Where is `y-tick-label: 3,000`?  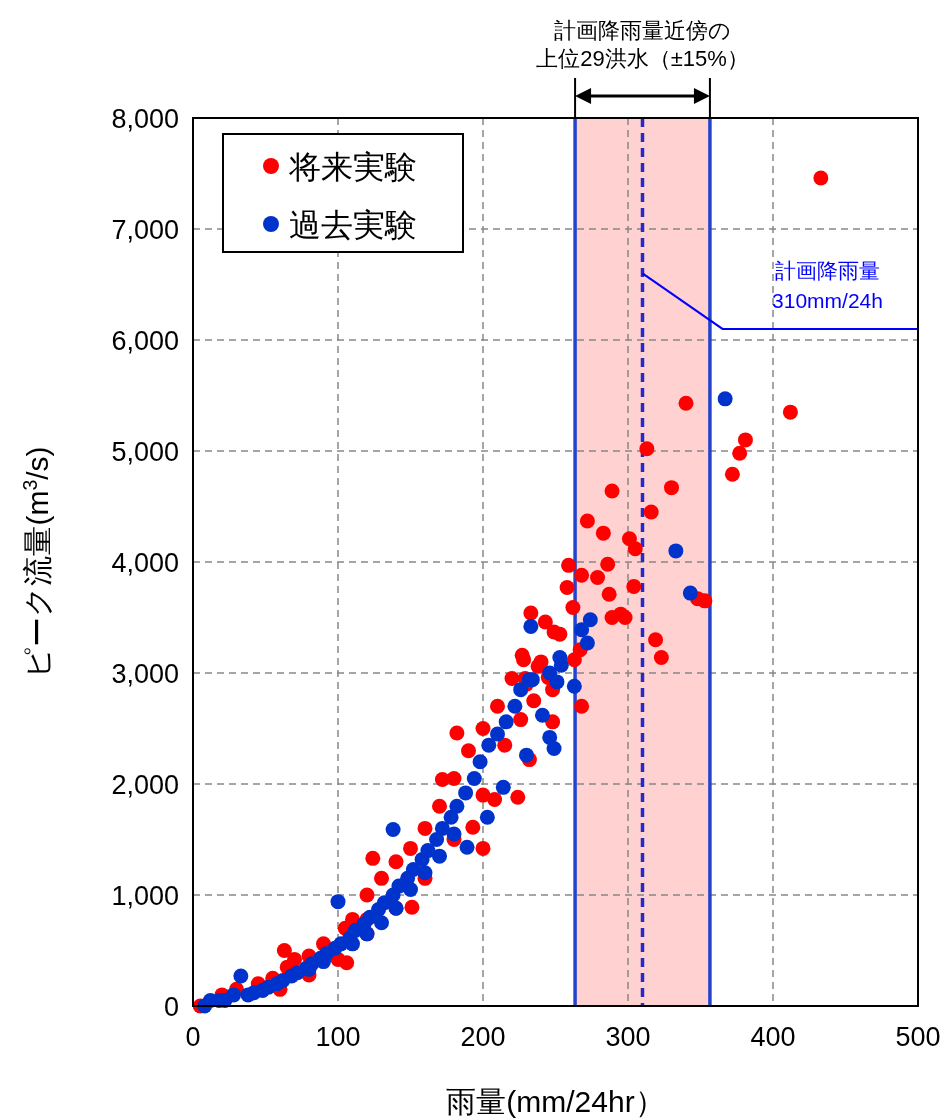
y-tick-label: 3,000 is located at coordinates (145, 674).